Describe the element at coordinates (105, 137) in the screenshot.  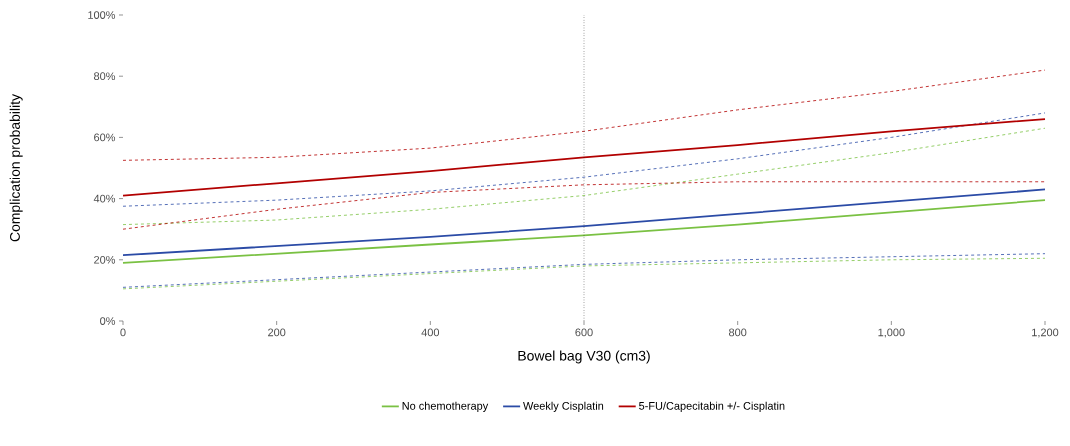
I see `y-tick-label: 60%` at that location.